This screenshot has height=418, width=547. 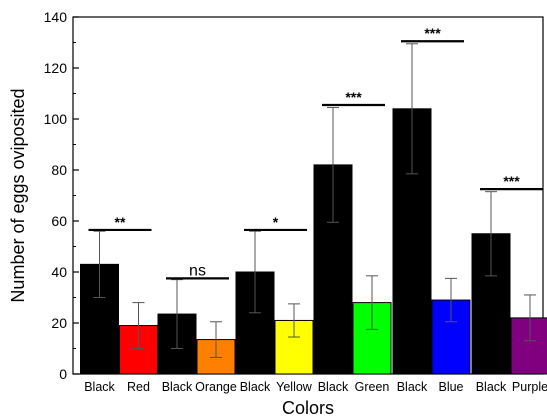 What do you see at coordinates (308, 408) in the screenshot?
I see `x-axis-title: Colors` at bounding box center [308, 408].